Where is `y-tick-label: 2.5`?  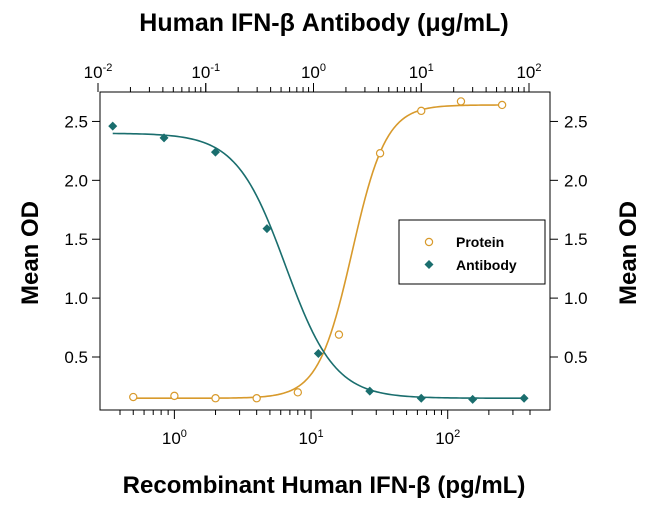
y-tick-label: 2.5 is located at coordinates (76, 121).